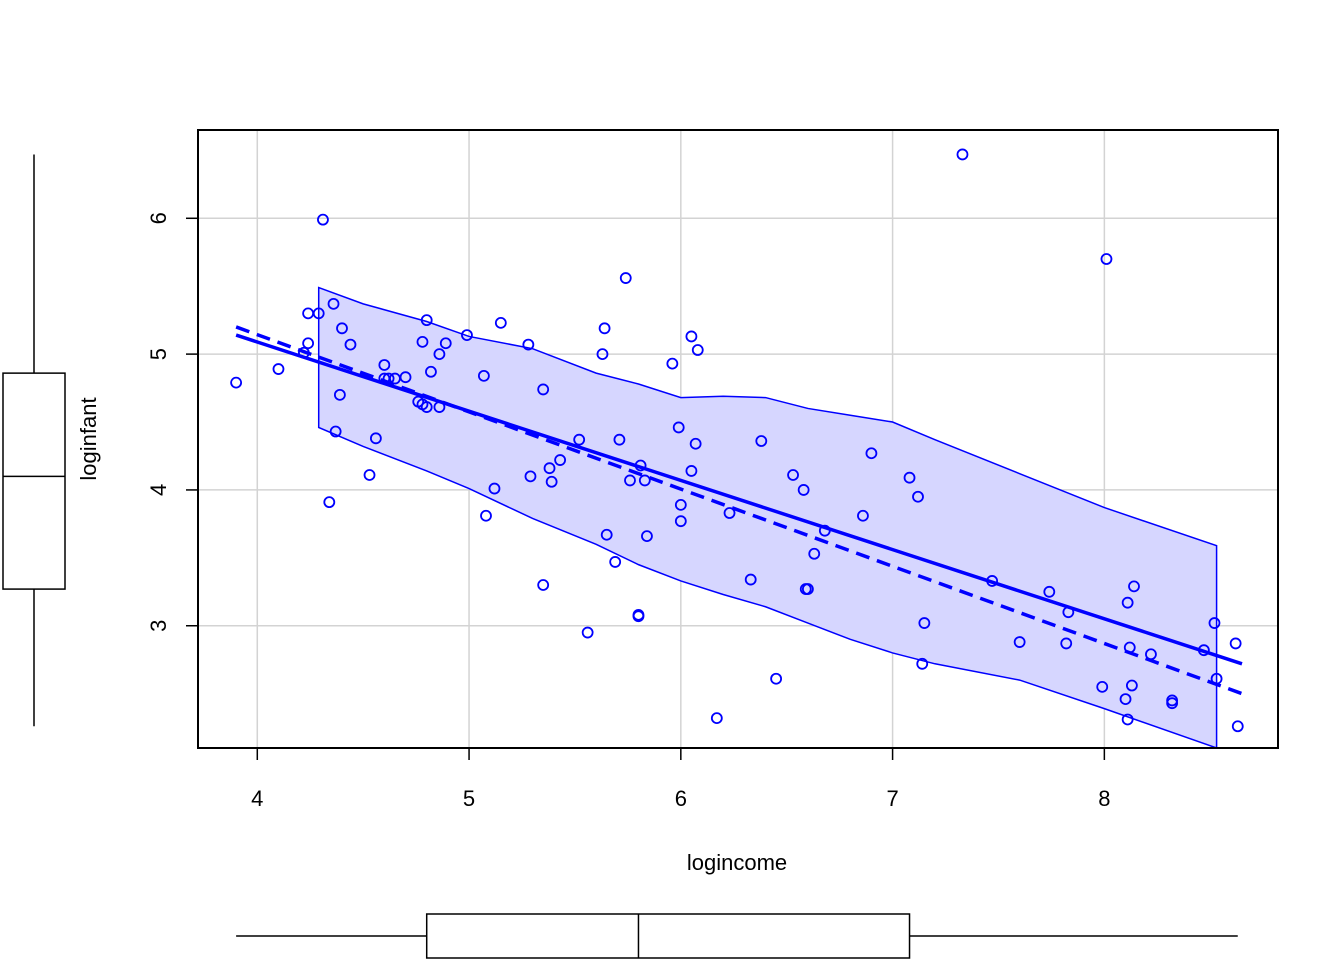 The image size is (1344, 960). What do you see at coordinates (681, 798) in the screenshot?
I see `x-tick-label: 6` at bounding box center [681, 798].